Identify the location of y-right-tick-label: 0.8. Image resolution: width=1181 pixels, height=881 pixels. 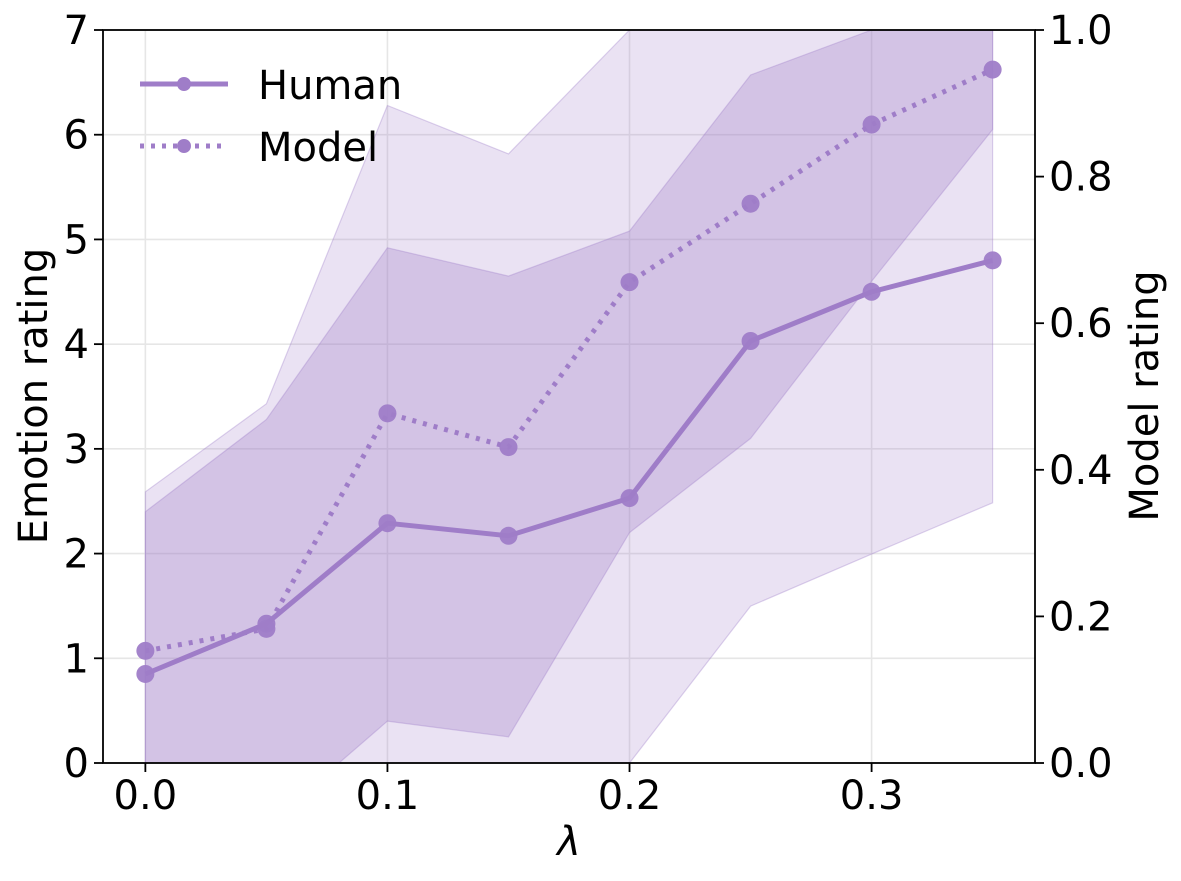
(1081, 178).